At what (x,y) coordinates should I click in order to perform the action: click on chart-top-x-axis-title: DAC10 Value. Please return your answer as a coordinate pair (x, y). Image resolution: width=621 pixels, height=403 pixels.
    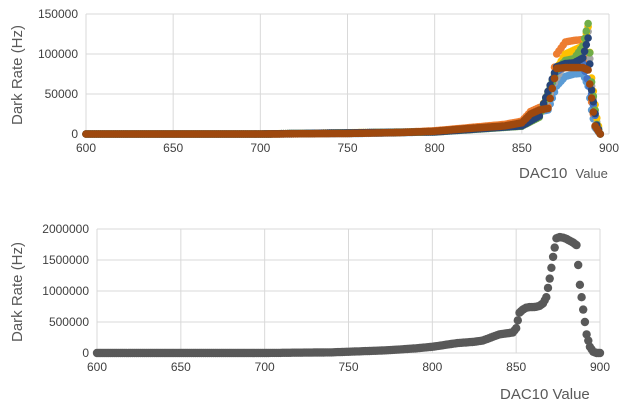
    Looking at the image, I should click on (563, 173).